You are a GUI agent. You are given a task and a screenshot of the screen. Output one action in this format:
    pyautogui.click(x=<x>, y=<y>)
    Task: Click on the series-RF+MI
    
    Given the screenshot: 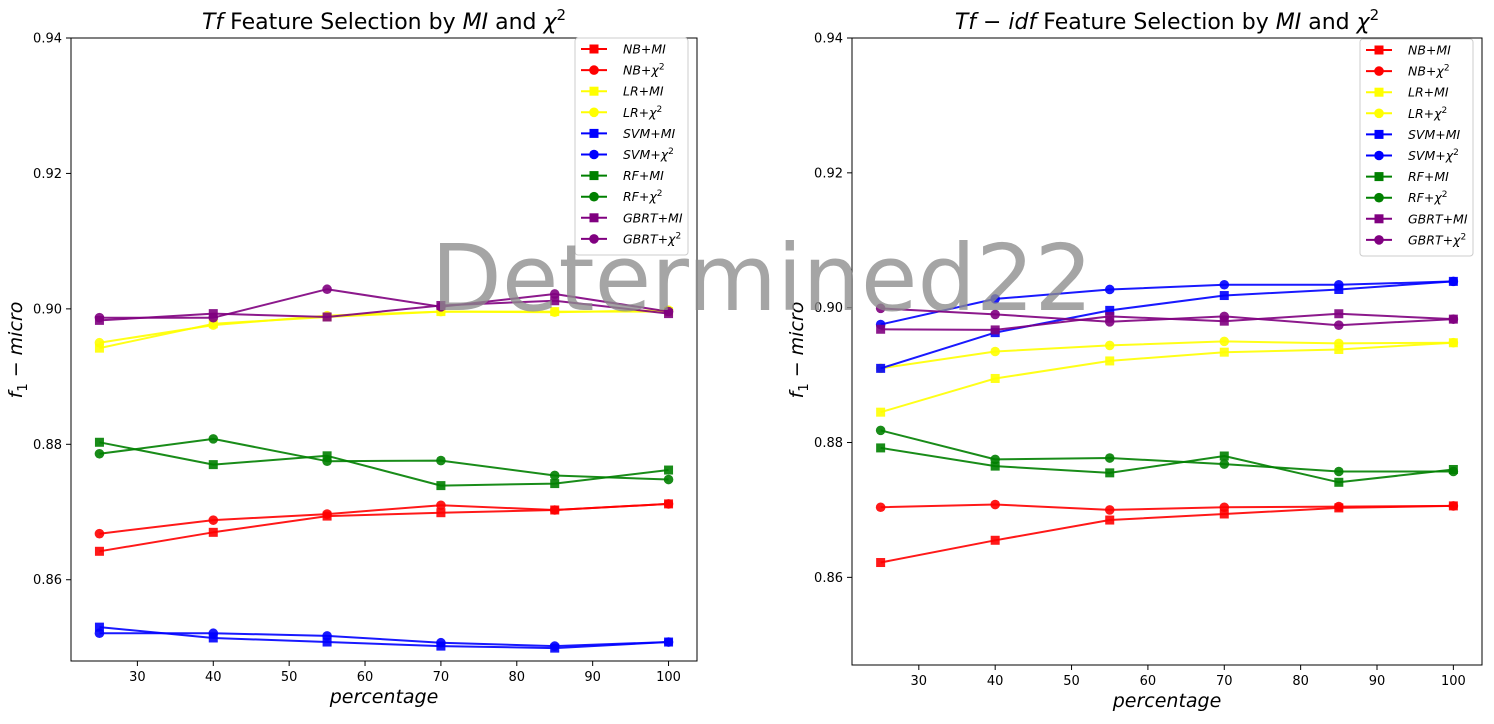 What is the action you would take?
    pyautogui.click(x=384, y=464)
    